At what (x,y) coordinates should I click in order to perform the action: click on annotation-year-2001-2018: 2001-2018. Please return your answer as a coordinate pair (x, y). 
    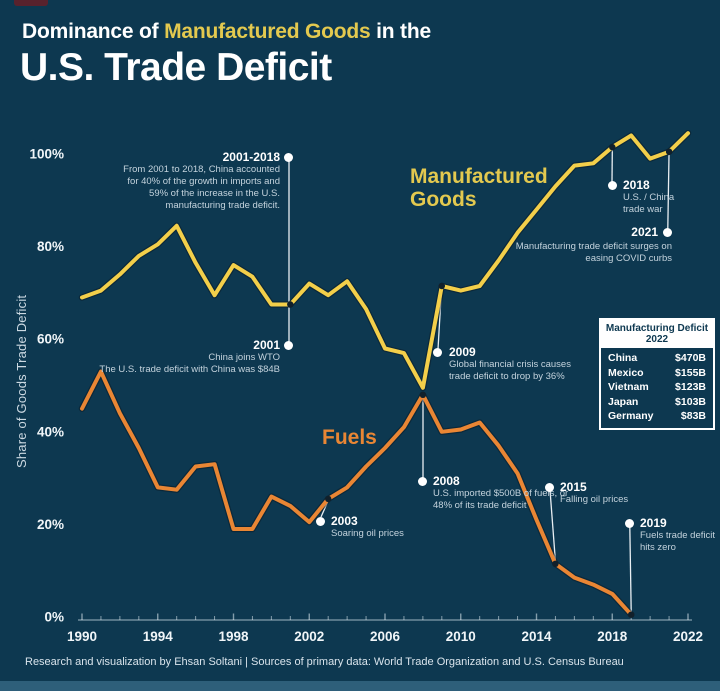
    Looking at the image, I should click on (251, 157).